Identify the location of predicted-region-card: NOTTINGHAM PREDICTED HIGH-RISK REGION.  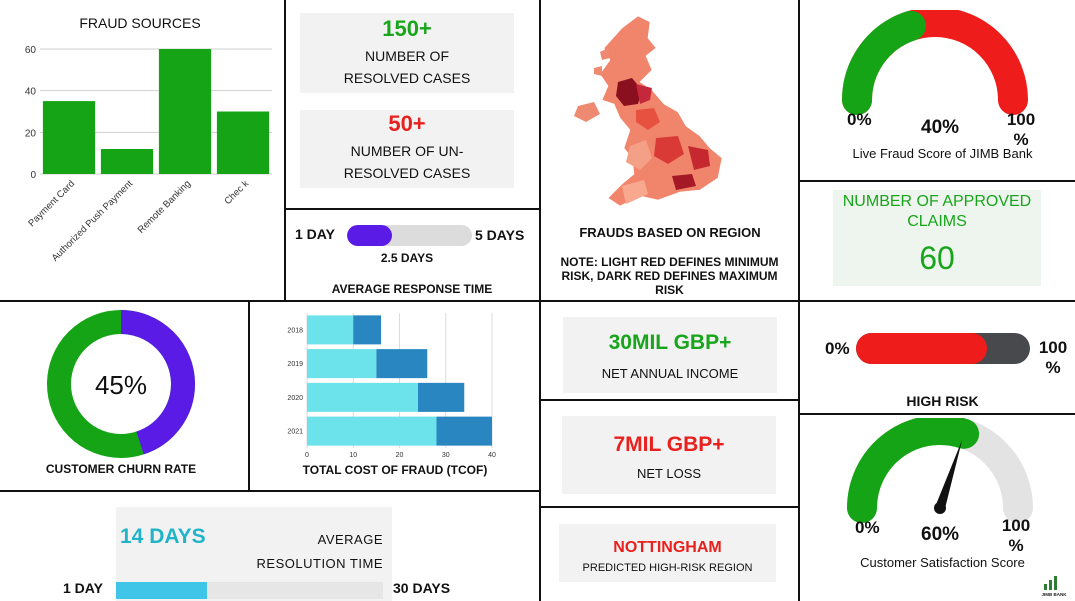
(667, 553).